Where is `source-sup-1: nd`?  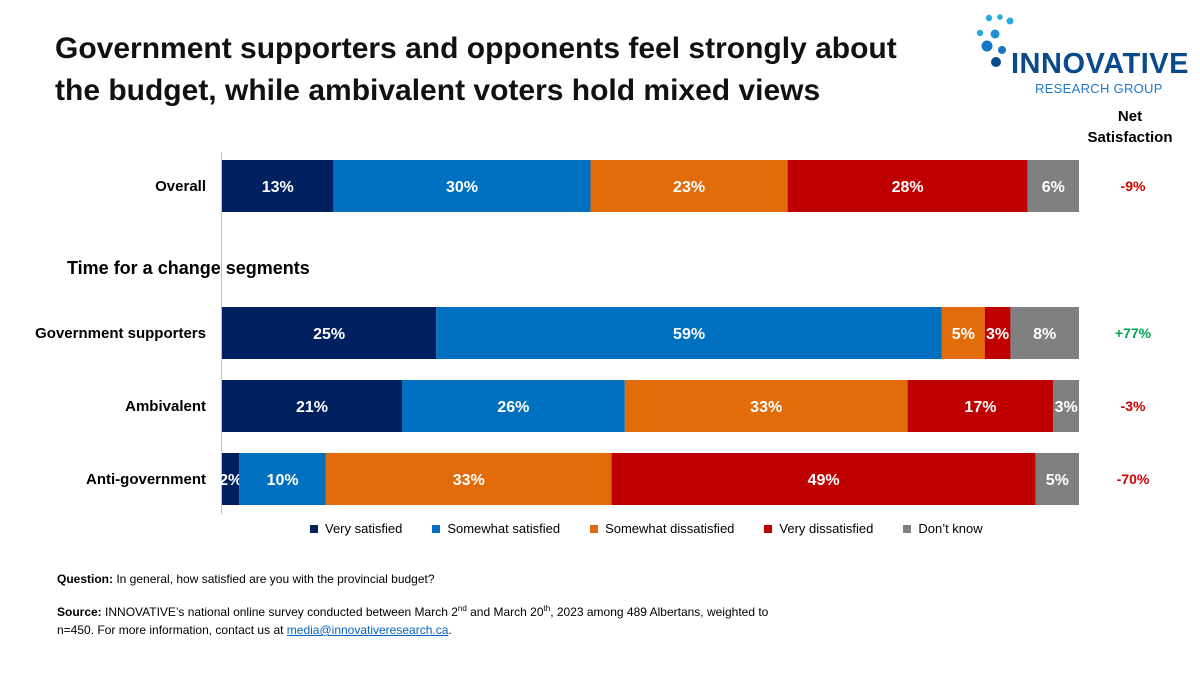
source-sup-1: nd is located at coordinates (462, 608).